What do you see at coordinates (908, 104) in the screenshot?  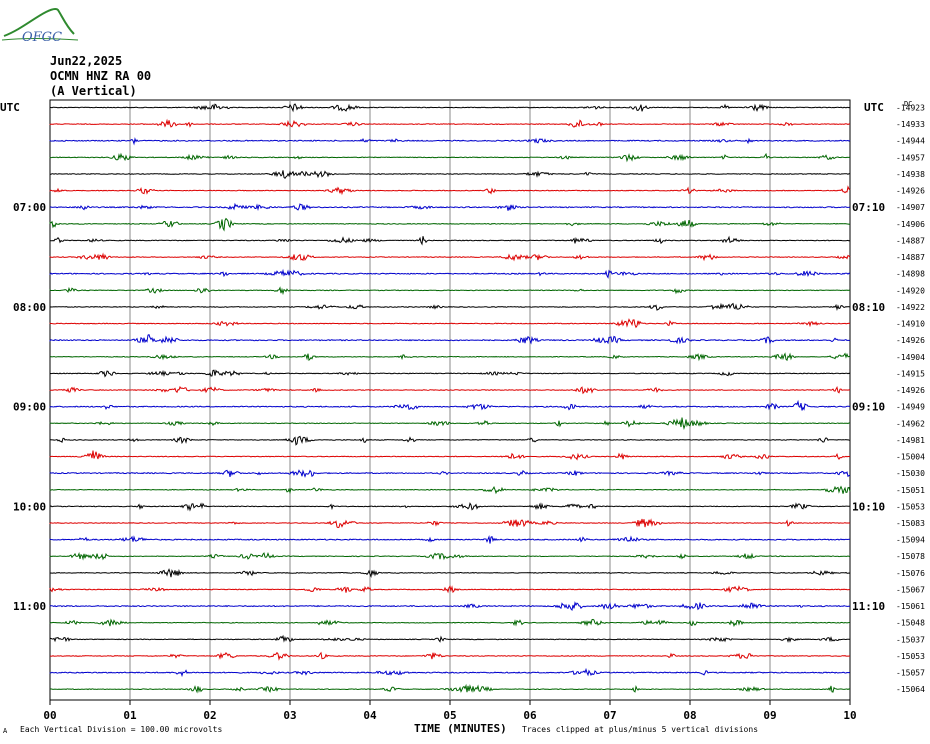 I see `dc-unit-label: DC` at bounding box center [908, 104].